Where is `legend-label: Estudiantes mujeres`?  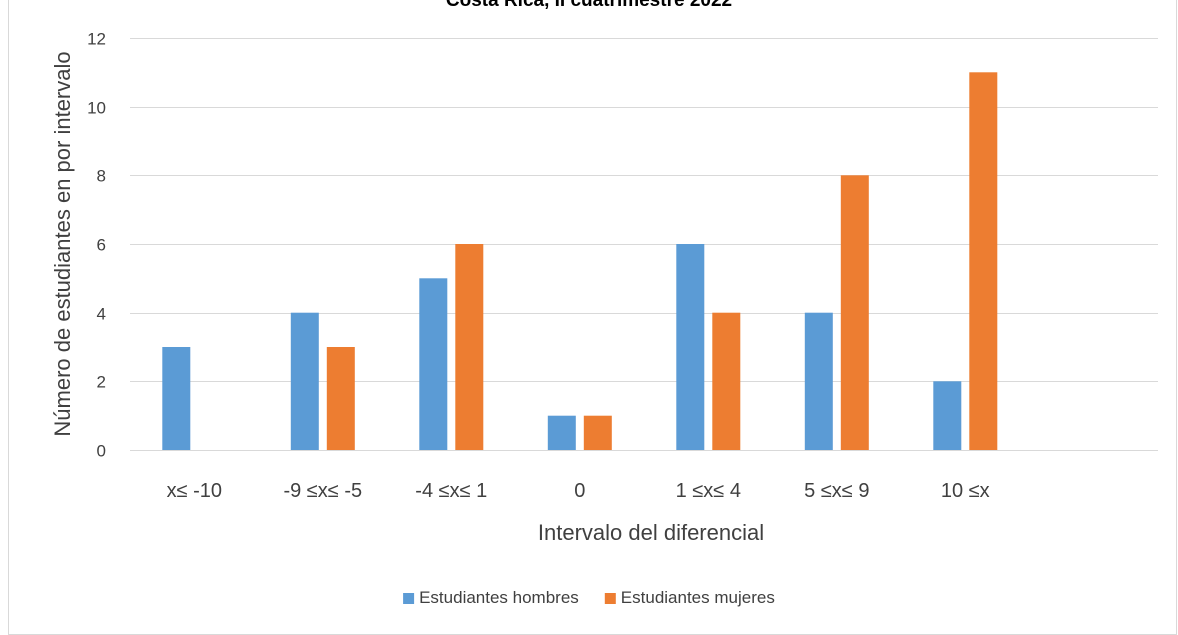 legend-label: Estudiantes mujeres is located at coordinates (698, 597).